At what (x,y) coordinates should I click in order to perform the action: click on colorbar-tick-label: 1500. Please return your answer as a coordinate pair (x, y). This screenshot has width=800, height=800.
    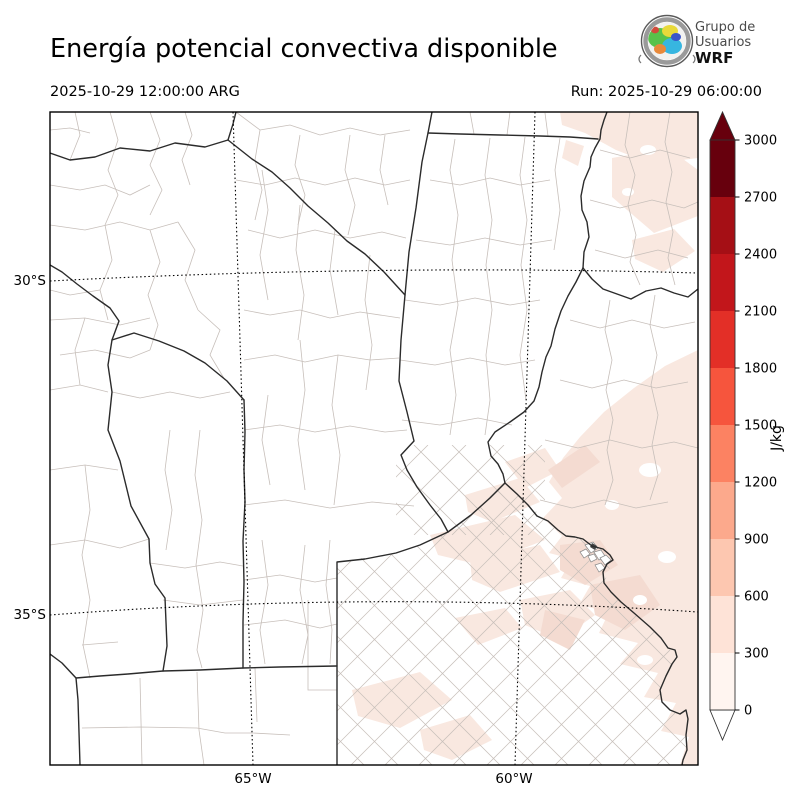
    Looking at the image, I should click on (760, 426).